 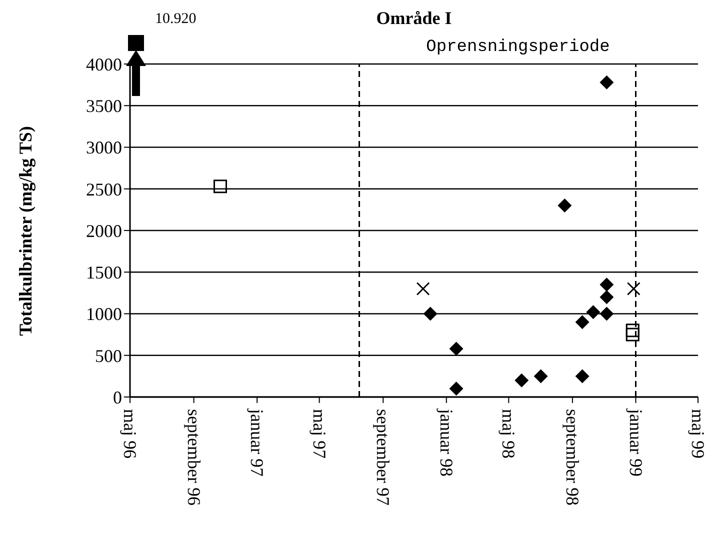 What do you see at coordinates (636, 442) in the screenshot?
I see `x-tick-label: januar 99` at bounding box center [636, 442].